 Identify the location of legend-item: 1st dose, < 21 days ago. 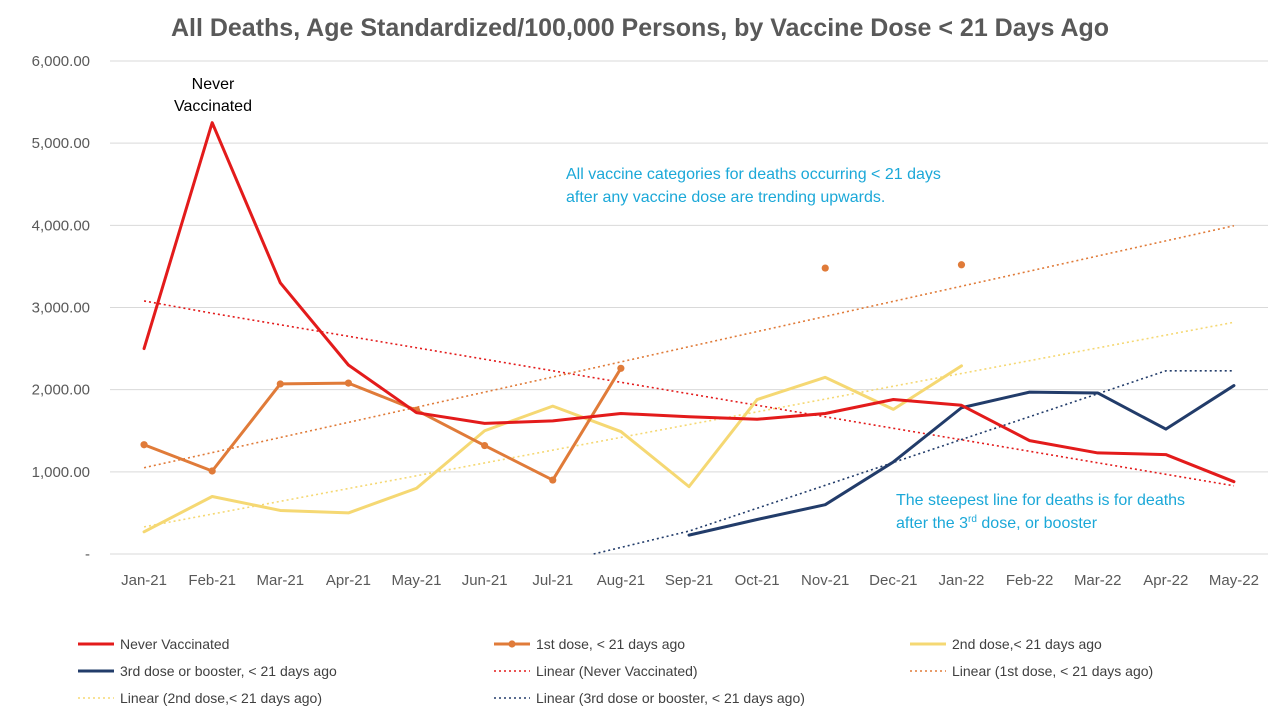
(589, 644).